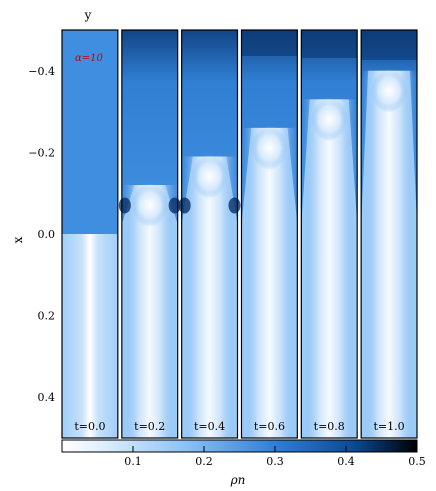 This screenshot has width=436, height=491. I want to click on panel: t=0.2, so click(149, 234).